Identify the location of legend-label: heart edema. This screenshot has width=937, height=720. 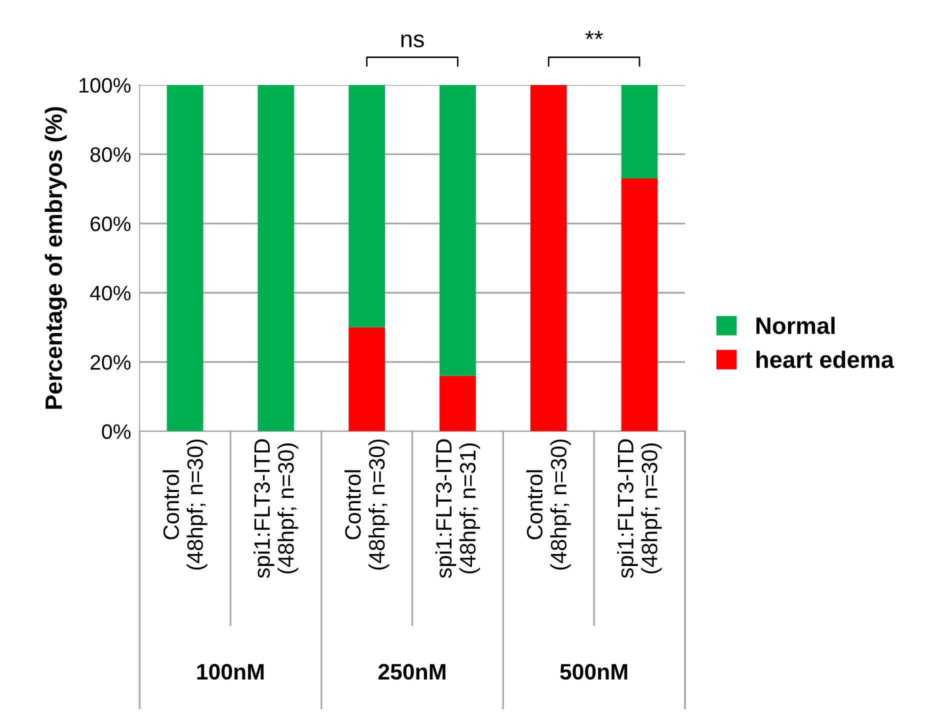
(825, 359).